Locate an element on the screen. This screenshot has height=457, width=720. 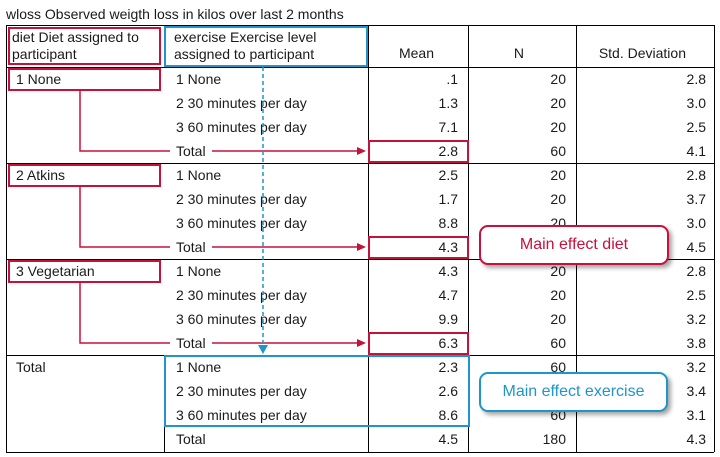
header-n: N is located at coordinates (518, 53).